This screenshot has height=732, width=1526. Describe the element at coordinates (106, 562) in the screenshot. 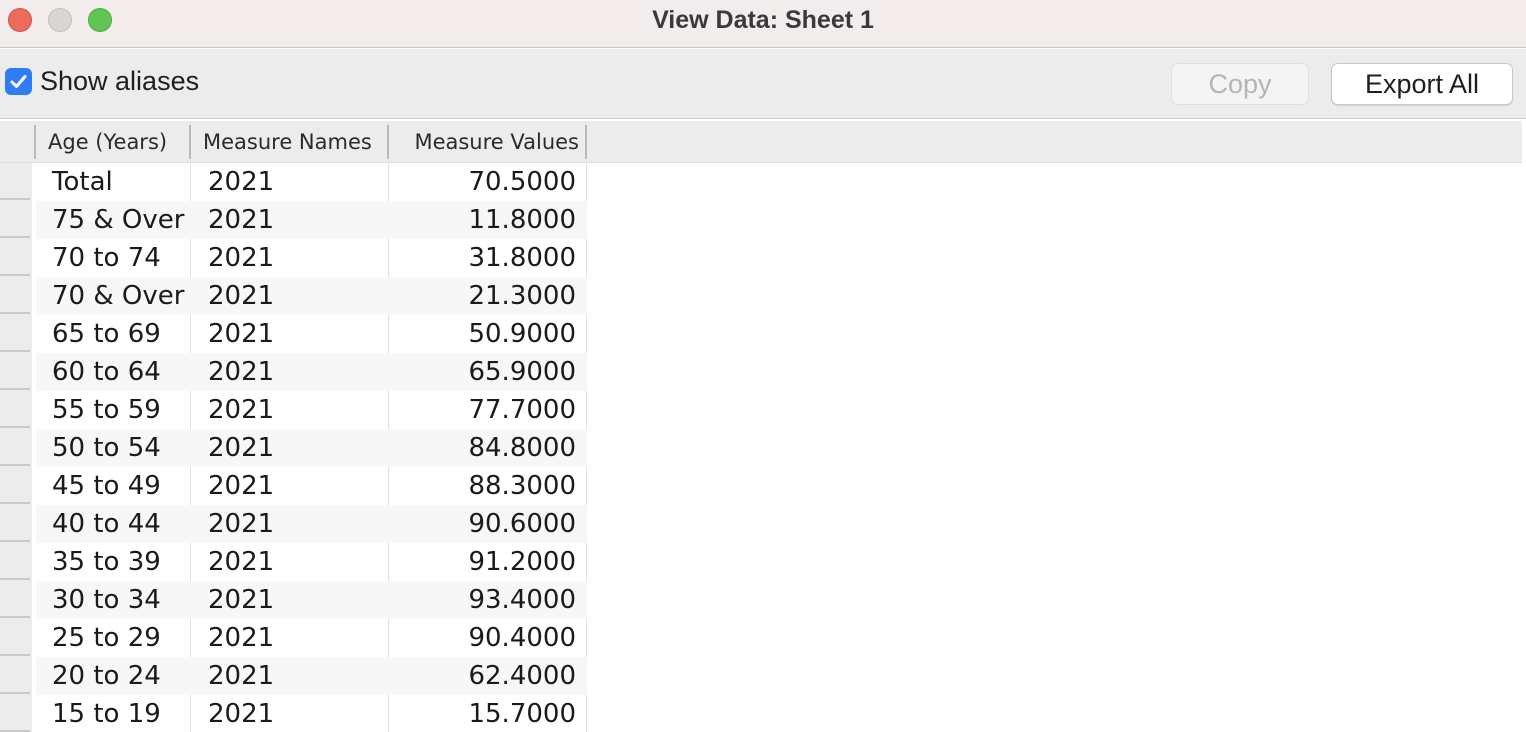

I see `cell-age: 35 to 39` at that location.